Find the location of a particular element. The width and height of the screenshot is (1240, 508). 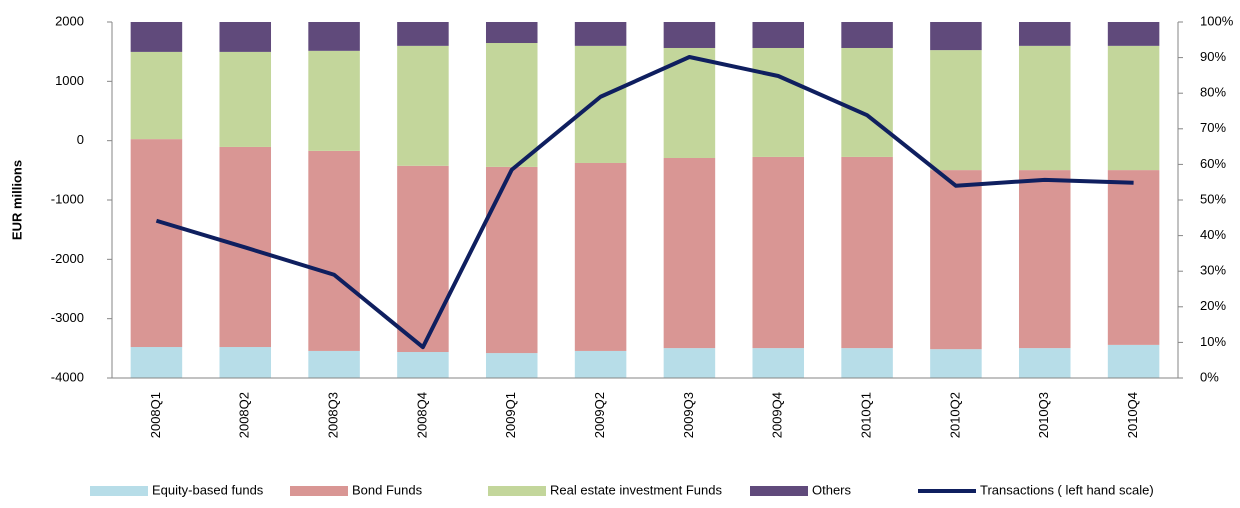

x-tick-label: 2009Q4 is located at coordinates (777, 415).